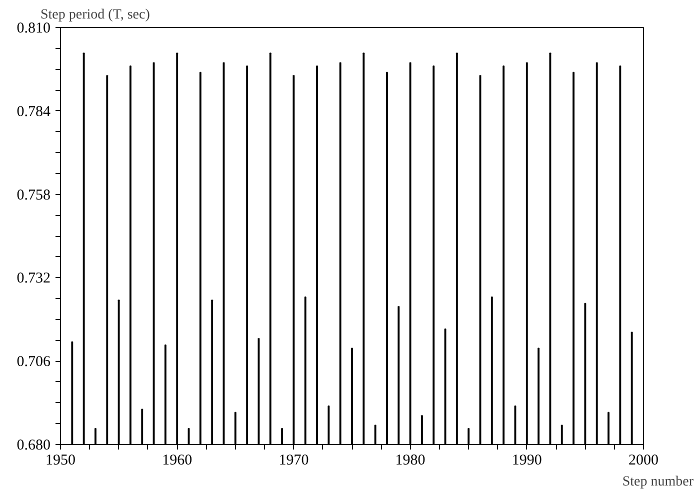 This screenshot has height=494, width=700. I want to click on y-tick-label: 0.706, so click(33, 362).